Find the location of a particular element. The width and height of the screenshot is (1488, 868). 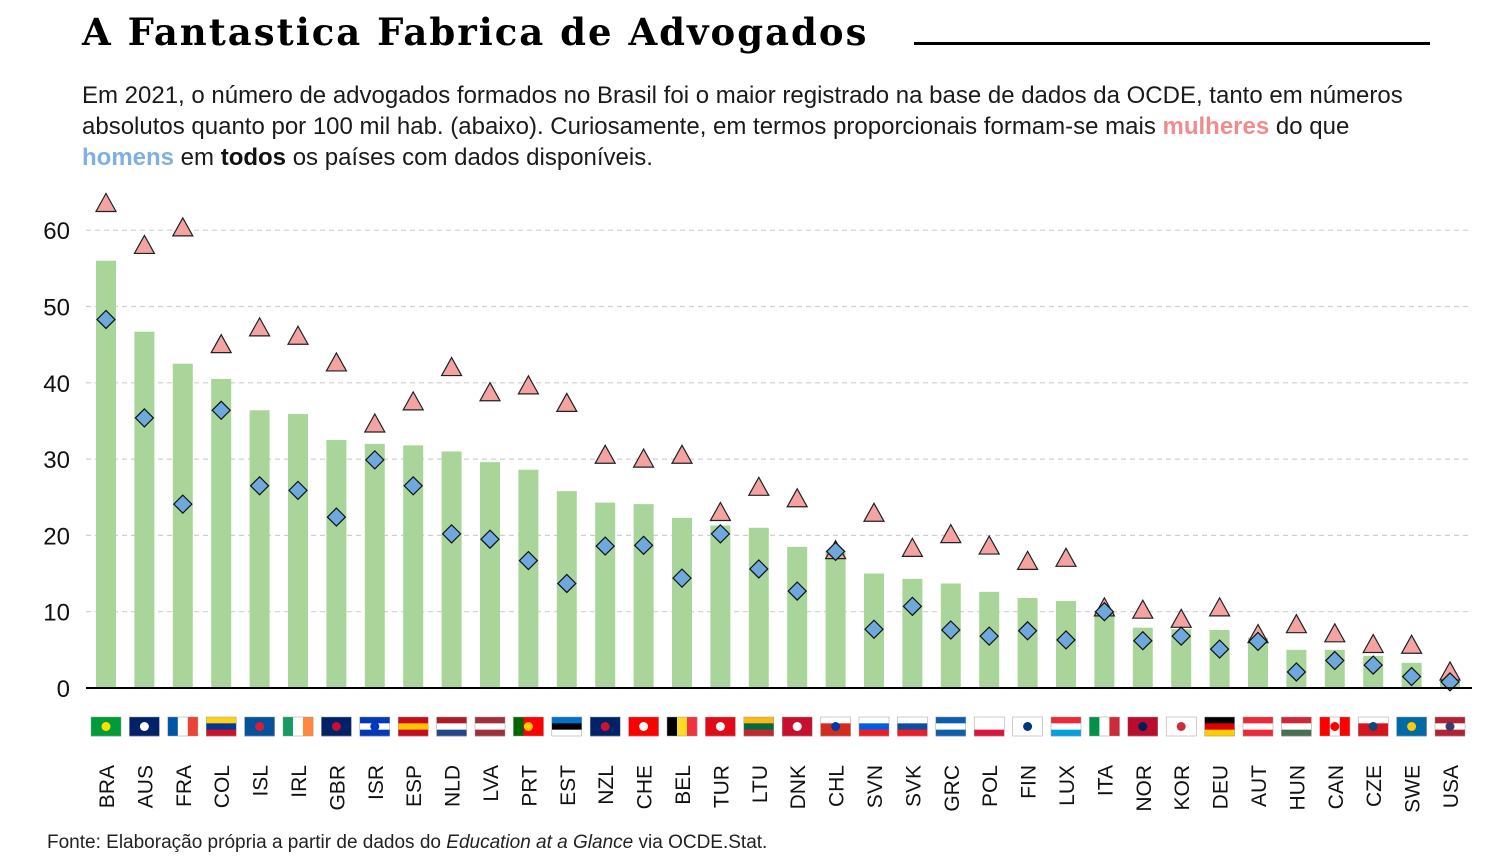

men-marker-lva is located at coordinates (490, 539).